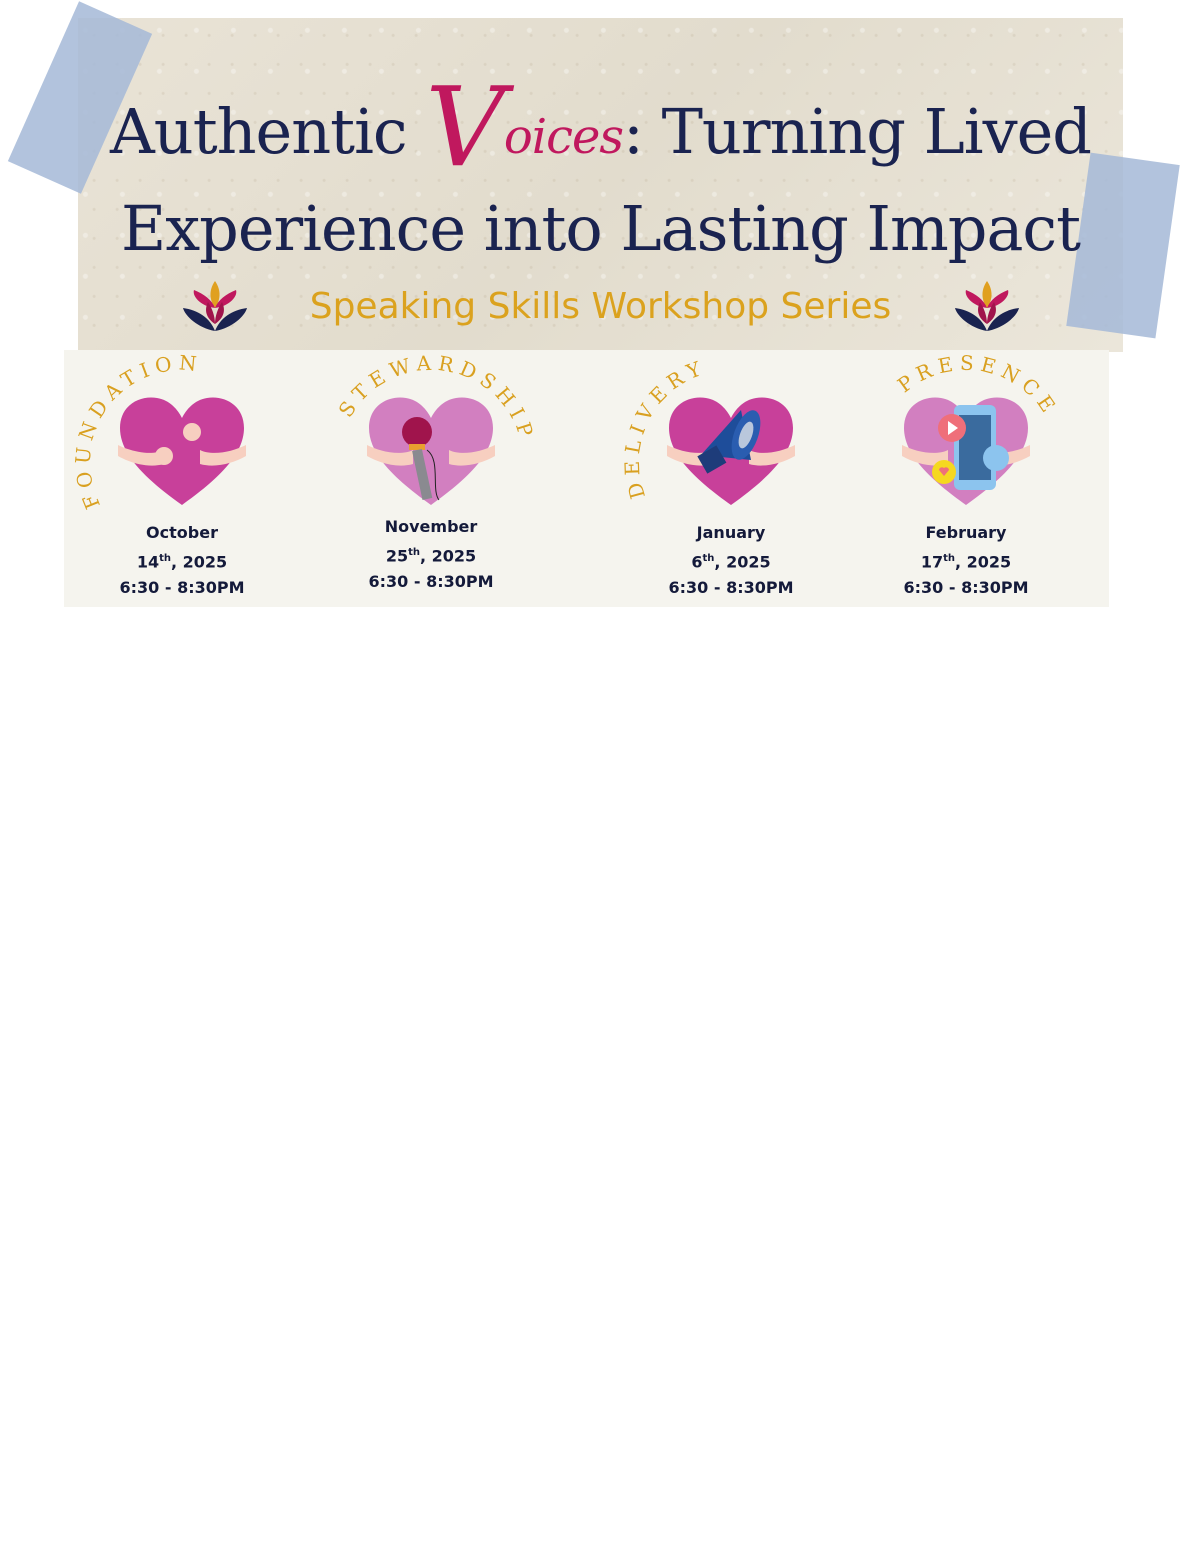 The image size is (1200, 1553). I want to click on session-day: 6th, 2025, so click(731, 562).